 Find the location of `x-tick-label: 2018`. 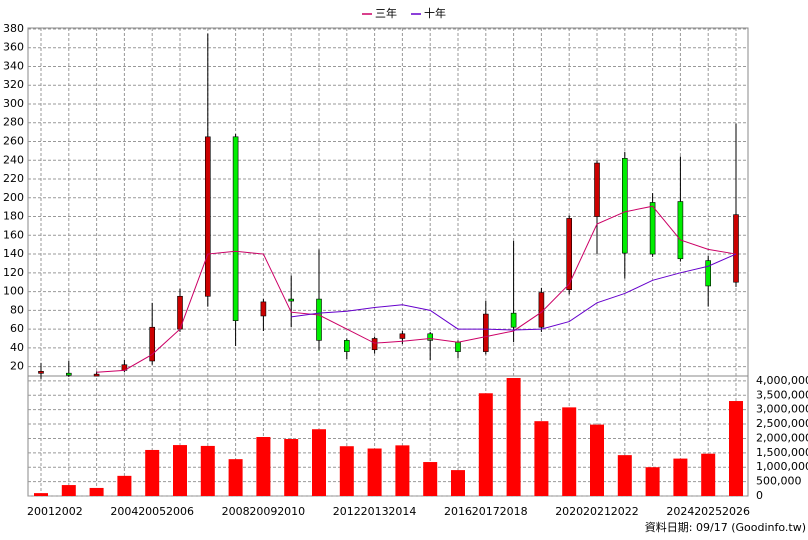

x-tick-label: 2018 is located at coordinates (514, 511).